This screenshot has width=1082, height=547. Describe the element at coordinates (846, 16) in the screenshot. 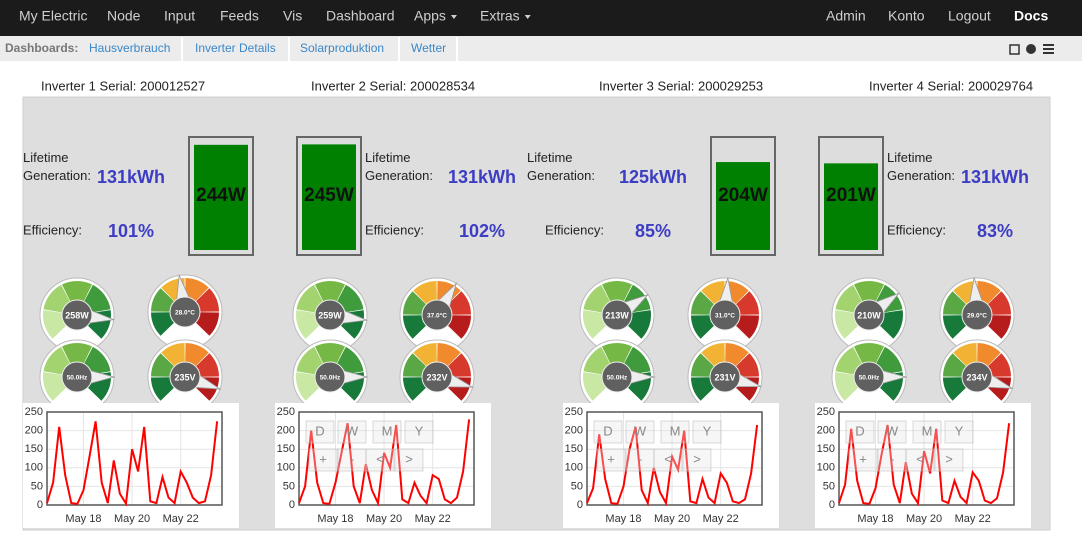

I see `nav-item: Admin` at that location.